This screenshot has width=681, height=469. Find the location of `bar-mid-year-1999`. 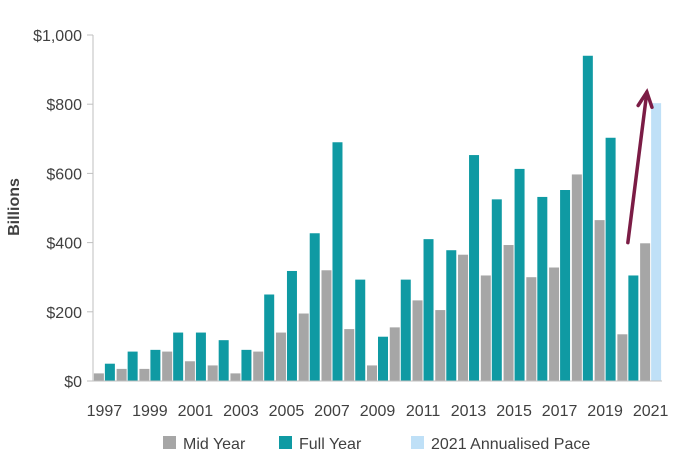

bar-mid-year-1999 is located at coordinates (144, 374).